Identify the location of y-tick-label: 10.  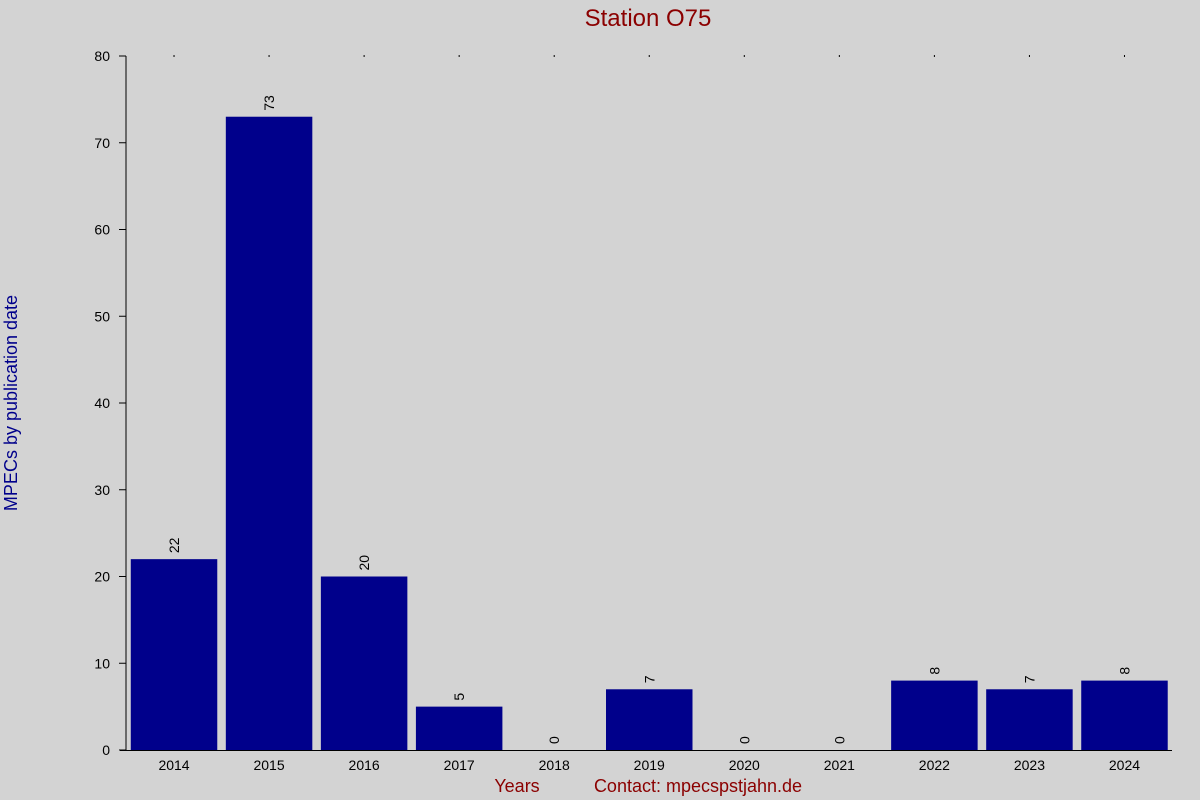
(102, 663).